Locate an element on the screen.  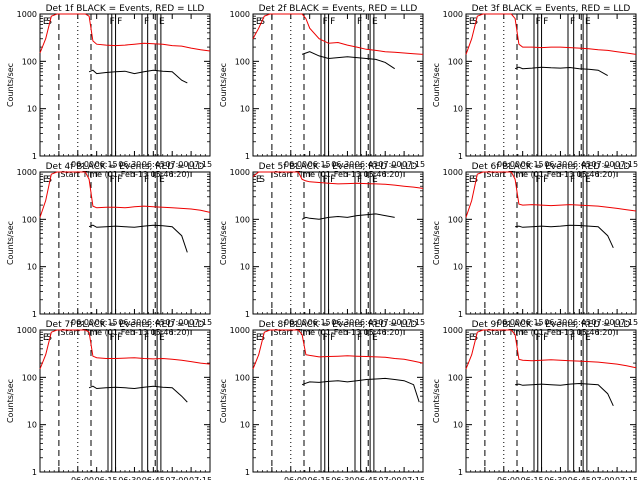
panel-title: Det 1f BLACK = Events, RED = LLD is located at coordinates (125, 9).